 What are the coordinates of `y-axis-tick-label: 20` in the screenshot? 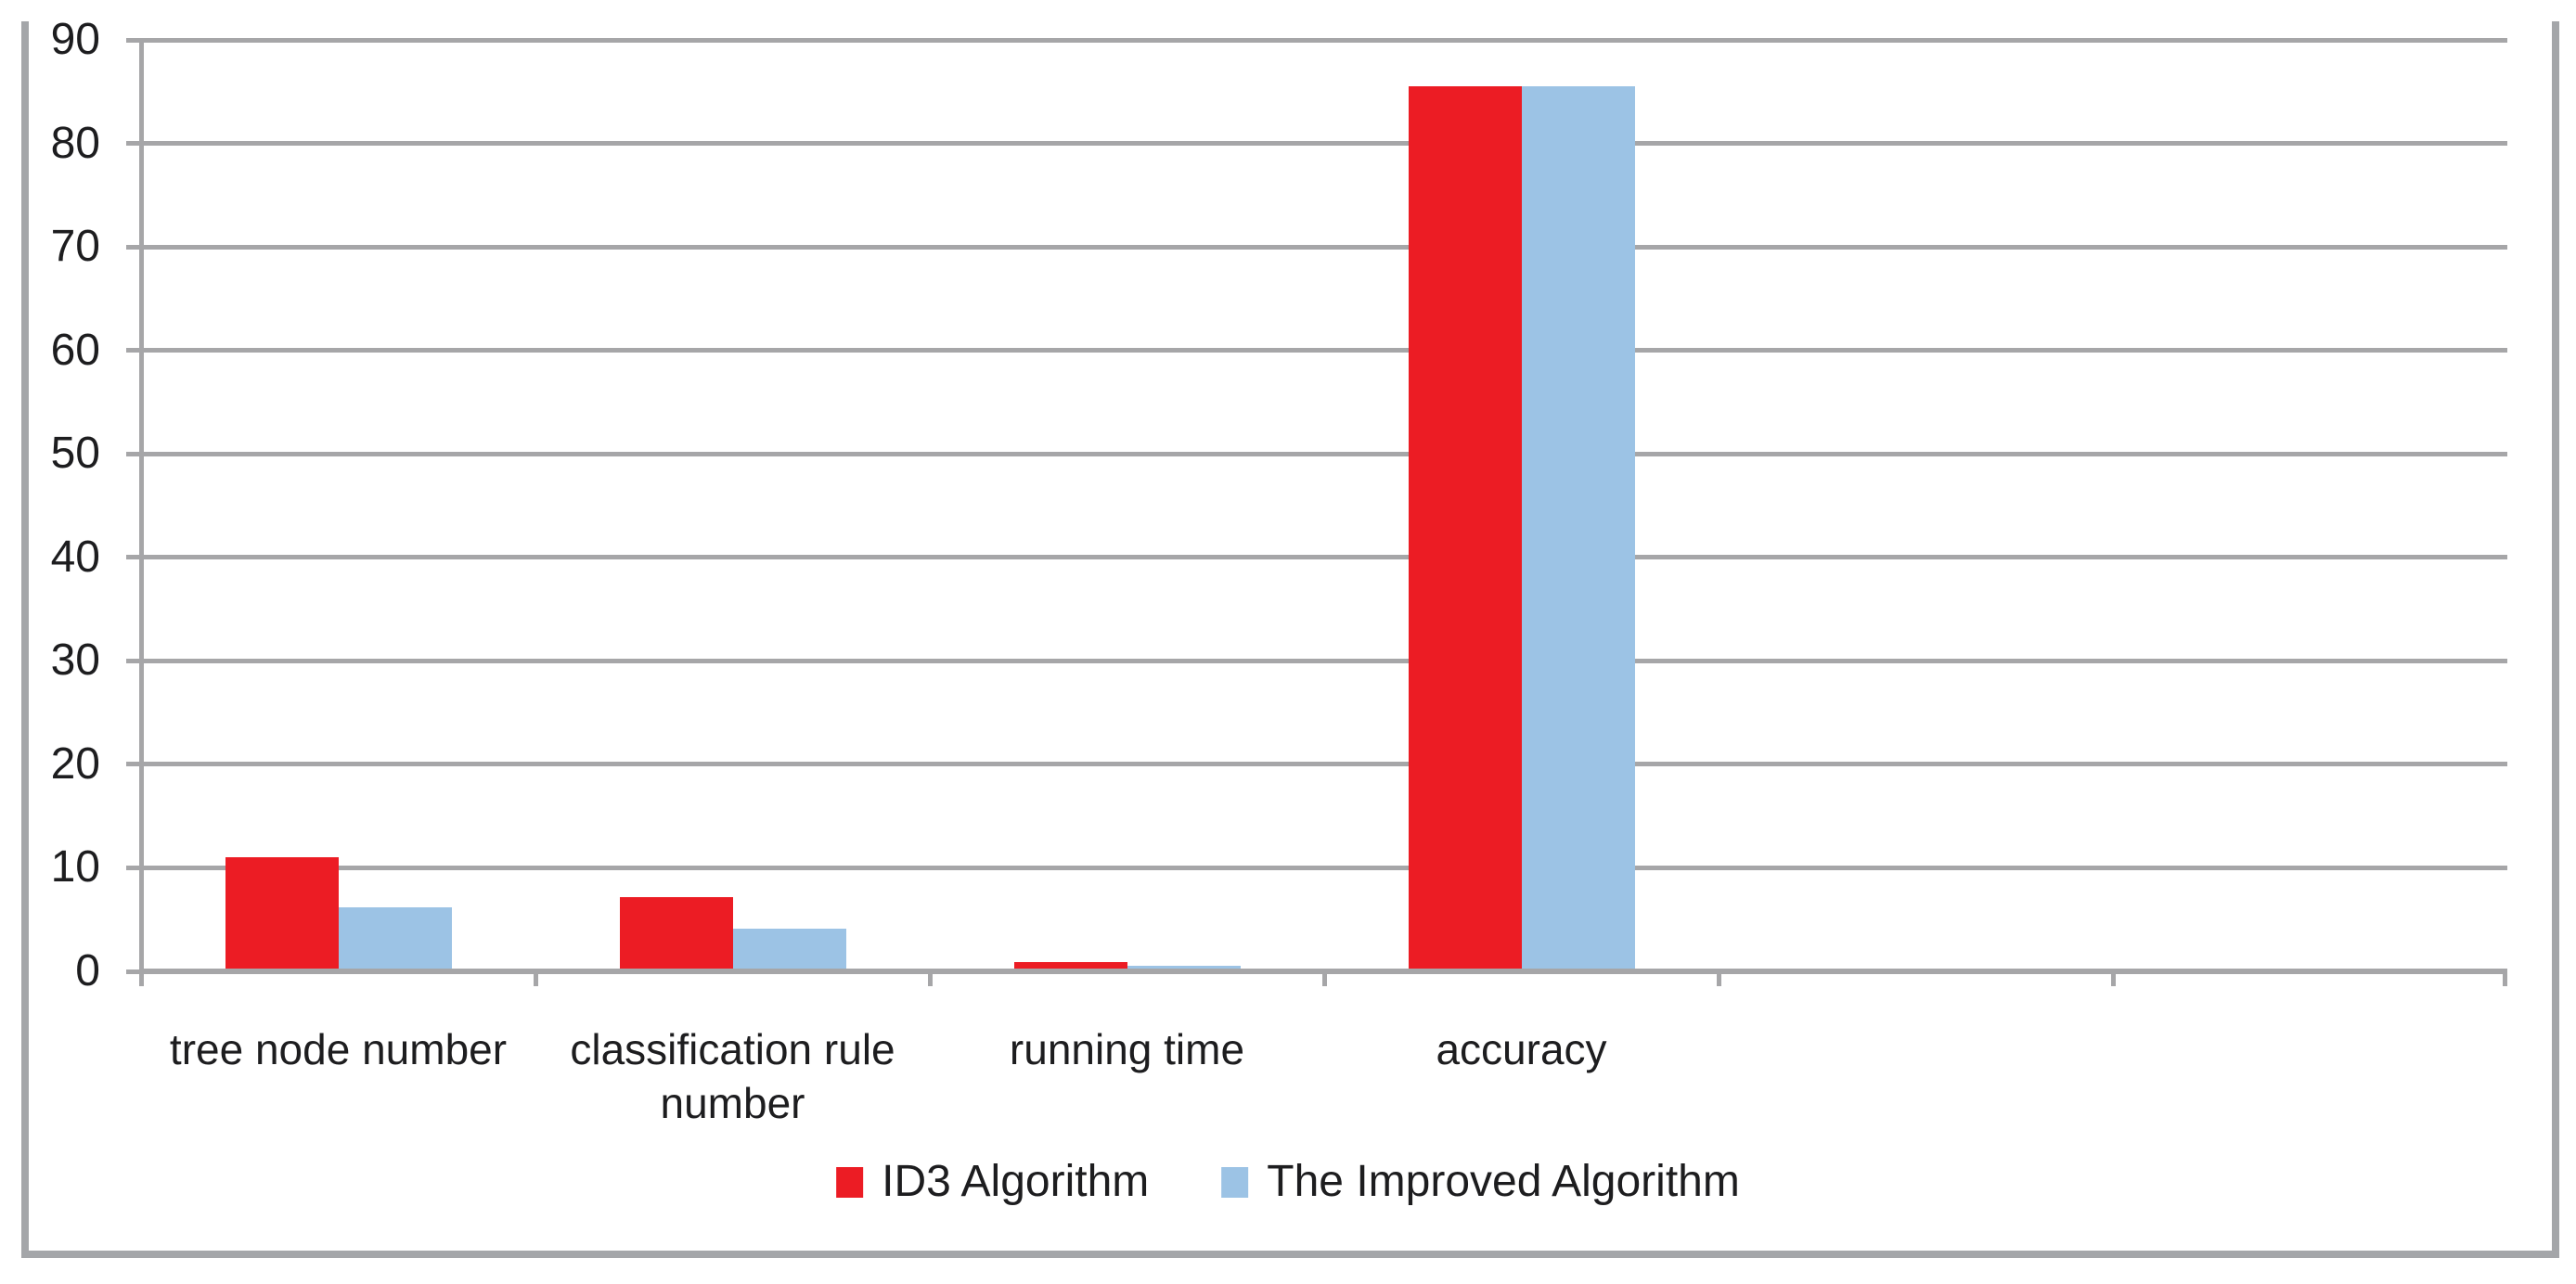 It's located at (75, 763).